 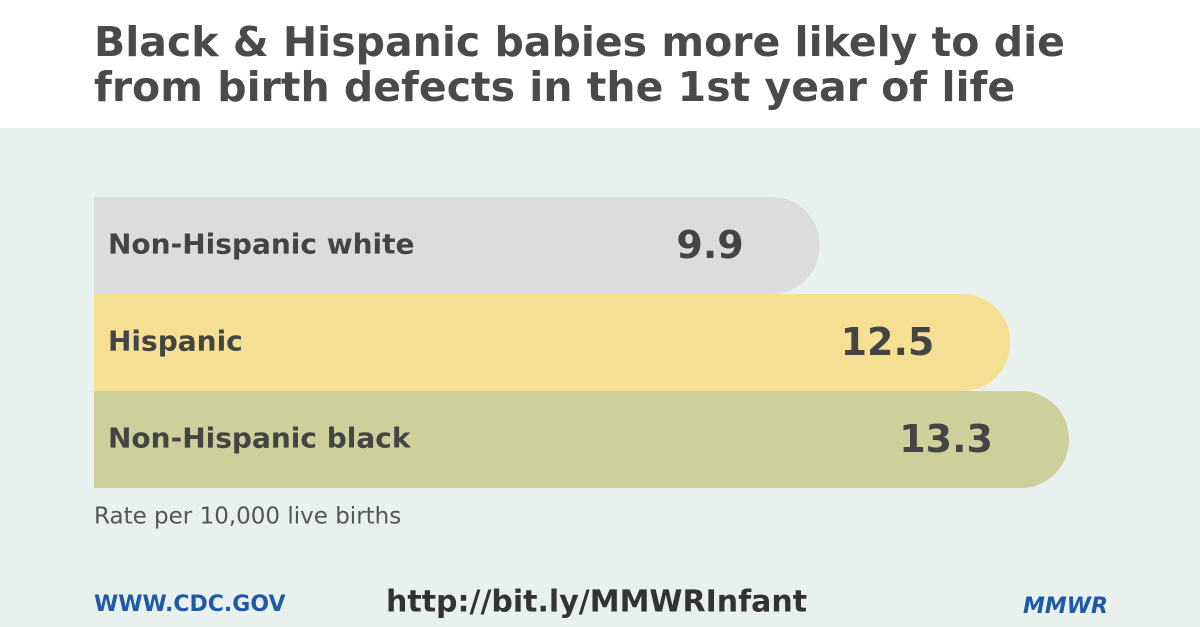 I want to click on value-label: 13.3, so click(x=946, y=439).